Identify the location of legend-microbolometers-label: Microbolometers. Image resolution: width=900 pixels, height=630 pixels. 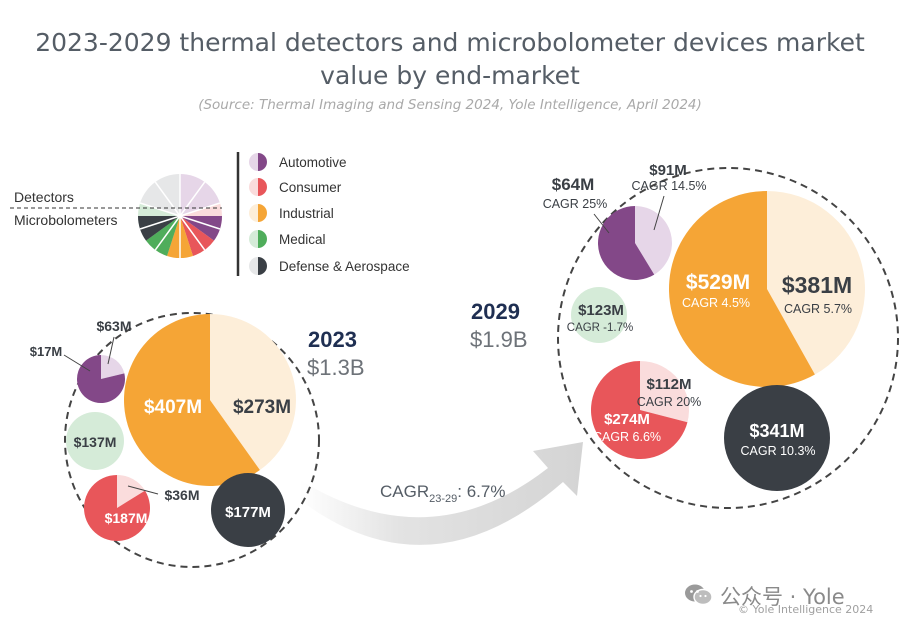
(65, 220).